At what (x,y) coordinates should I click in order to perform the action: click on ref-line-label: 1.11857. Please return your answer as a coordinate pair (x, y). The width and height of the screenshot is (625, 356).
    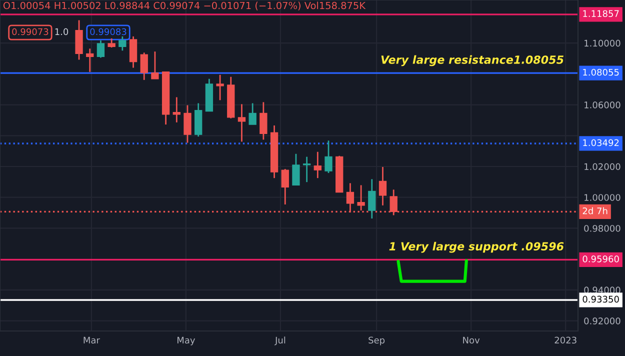
    Looking at the image, I should click on (601, 14).